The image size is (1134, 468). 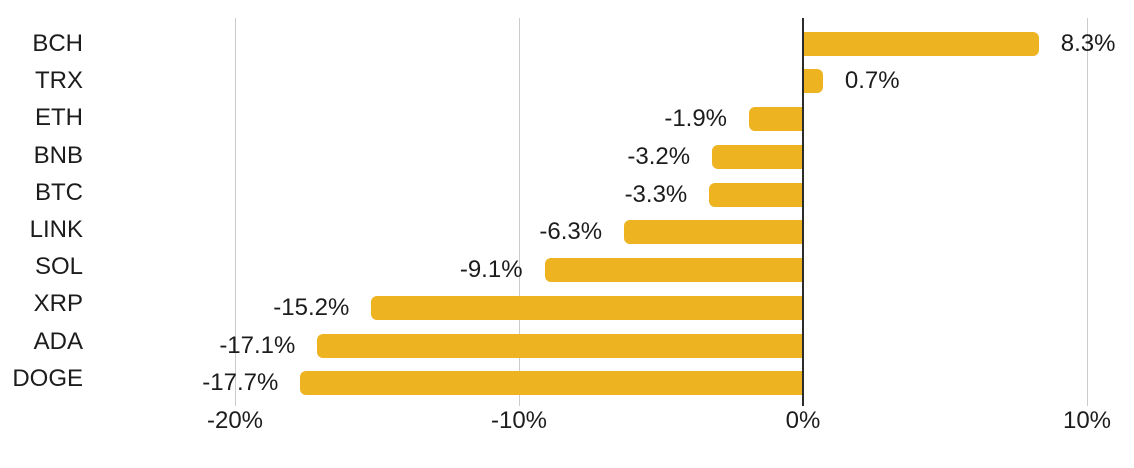 I want to click on bar-value-label: 8.3%, so click(x=1088, y=43).